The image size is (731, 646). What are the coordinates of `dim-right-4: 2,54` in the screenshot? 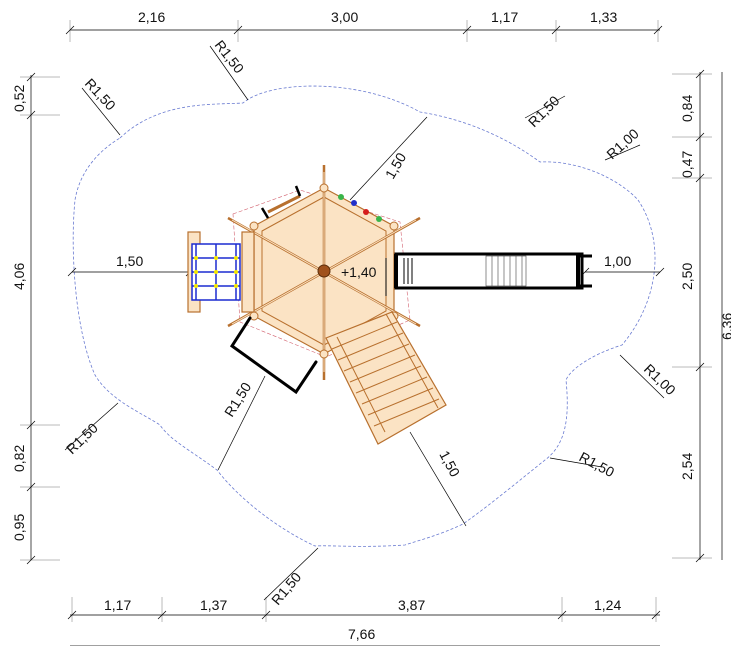 It's located at (687, 466).